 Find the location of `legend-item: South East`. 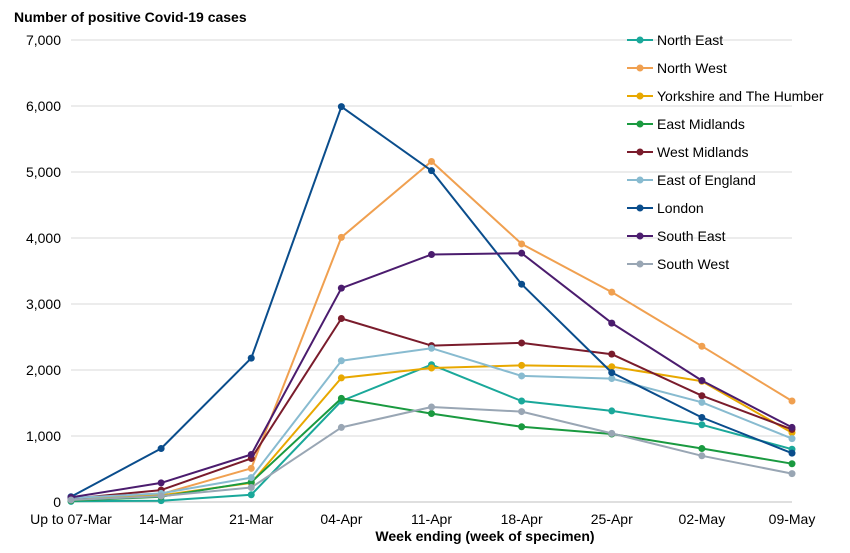

legend-item: South East is located at coordinates (676, 236).